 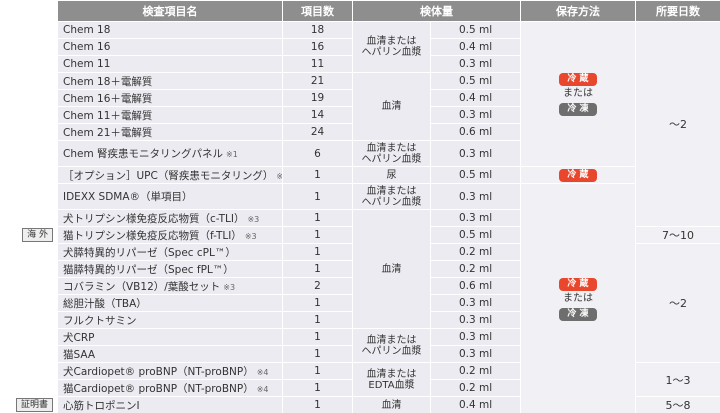 I want to click on test-name: 犬トリプシン様免疫反応物質（c-TLI）, so click(x=154, y=218).